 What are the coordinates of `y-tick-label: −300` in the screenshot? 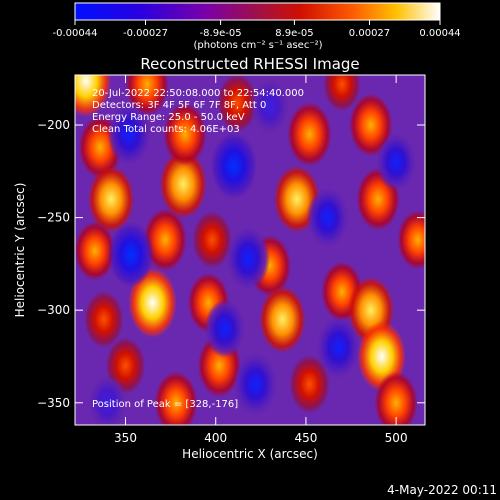 It's located at (53, 310).